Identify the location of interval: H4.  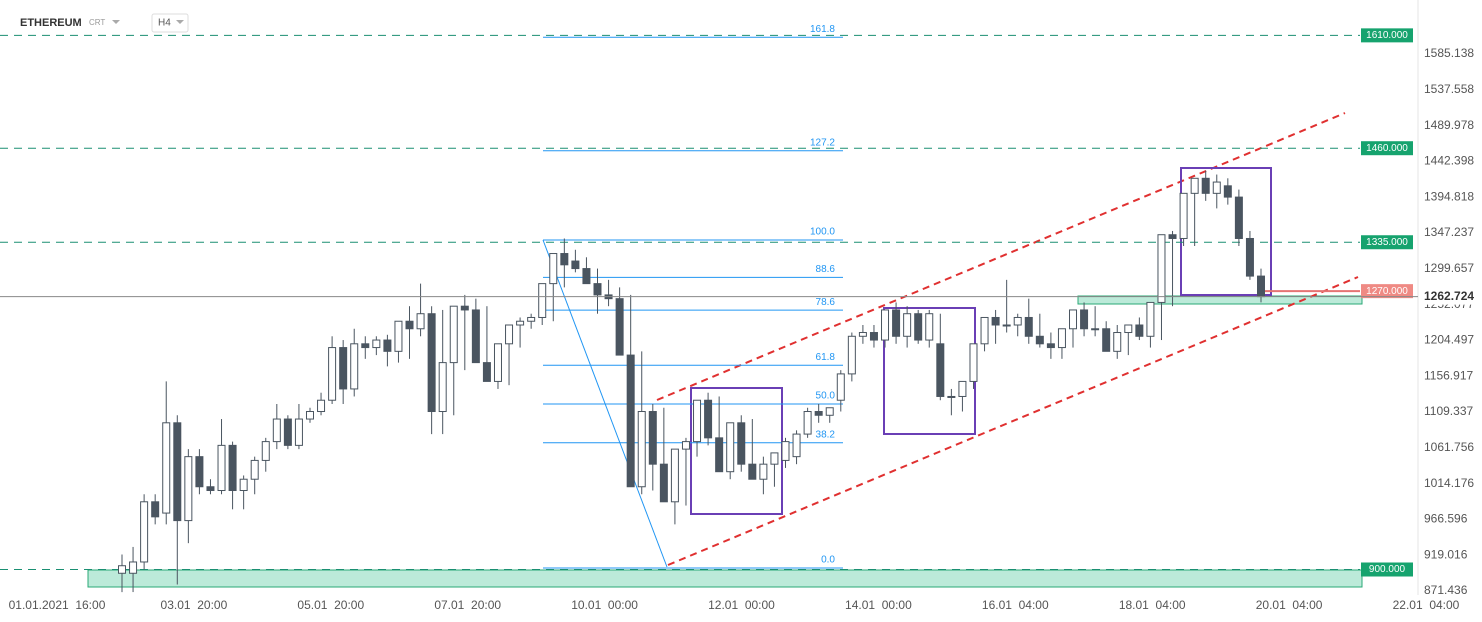
(164, 23).